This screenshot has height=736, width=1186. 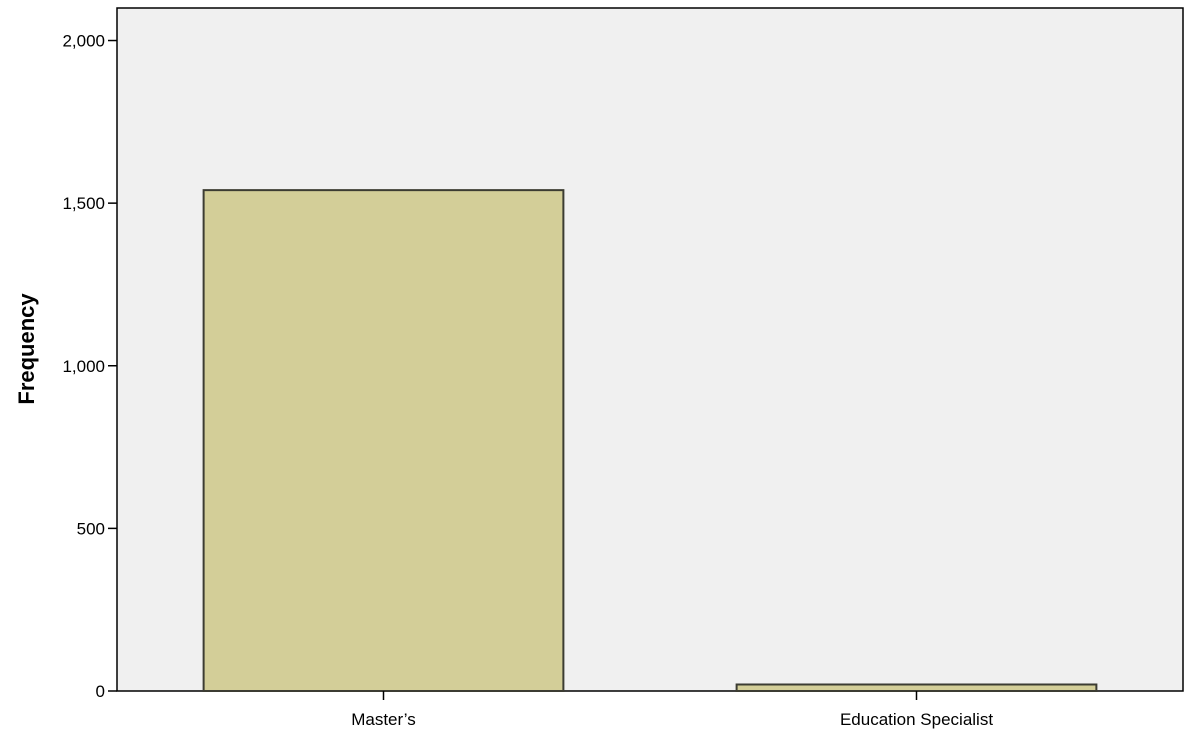 I want to click on x-tick-label: Master’s, so click(x=383, y=719).